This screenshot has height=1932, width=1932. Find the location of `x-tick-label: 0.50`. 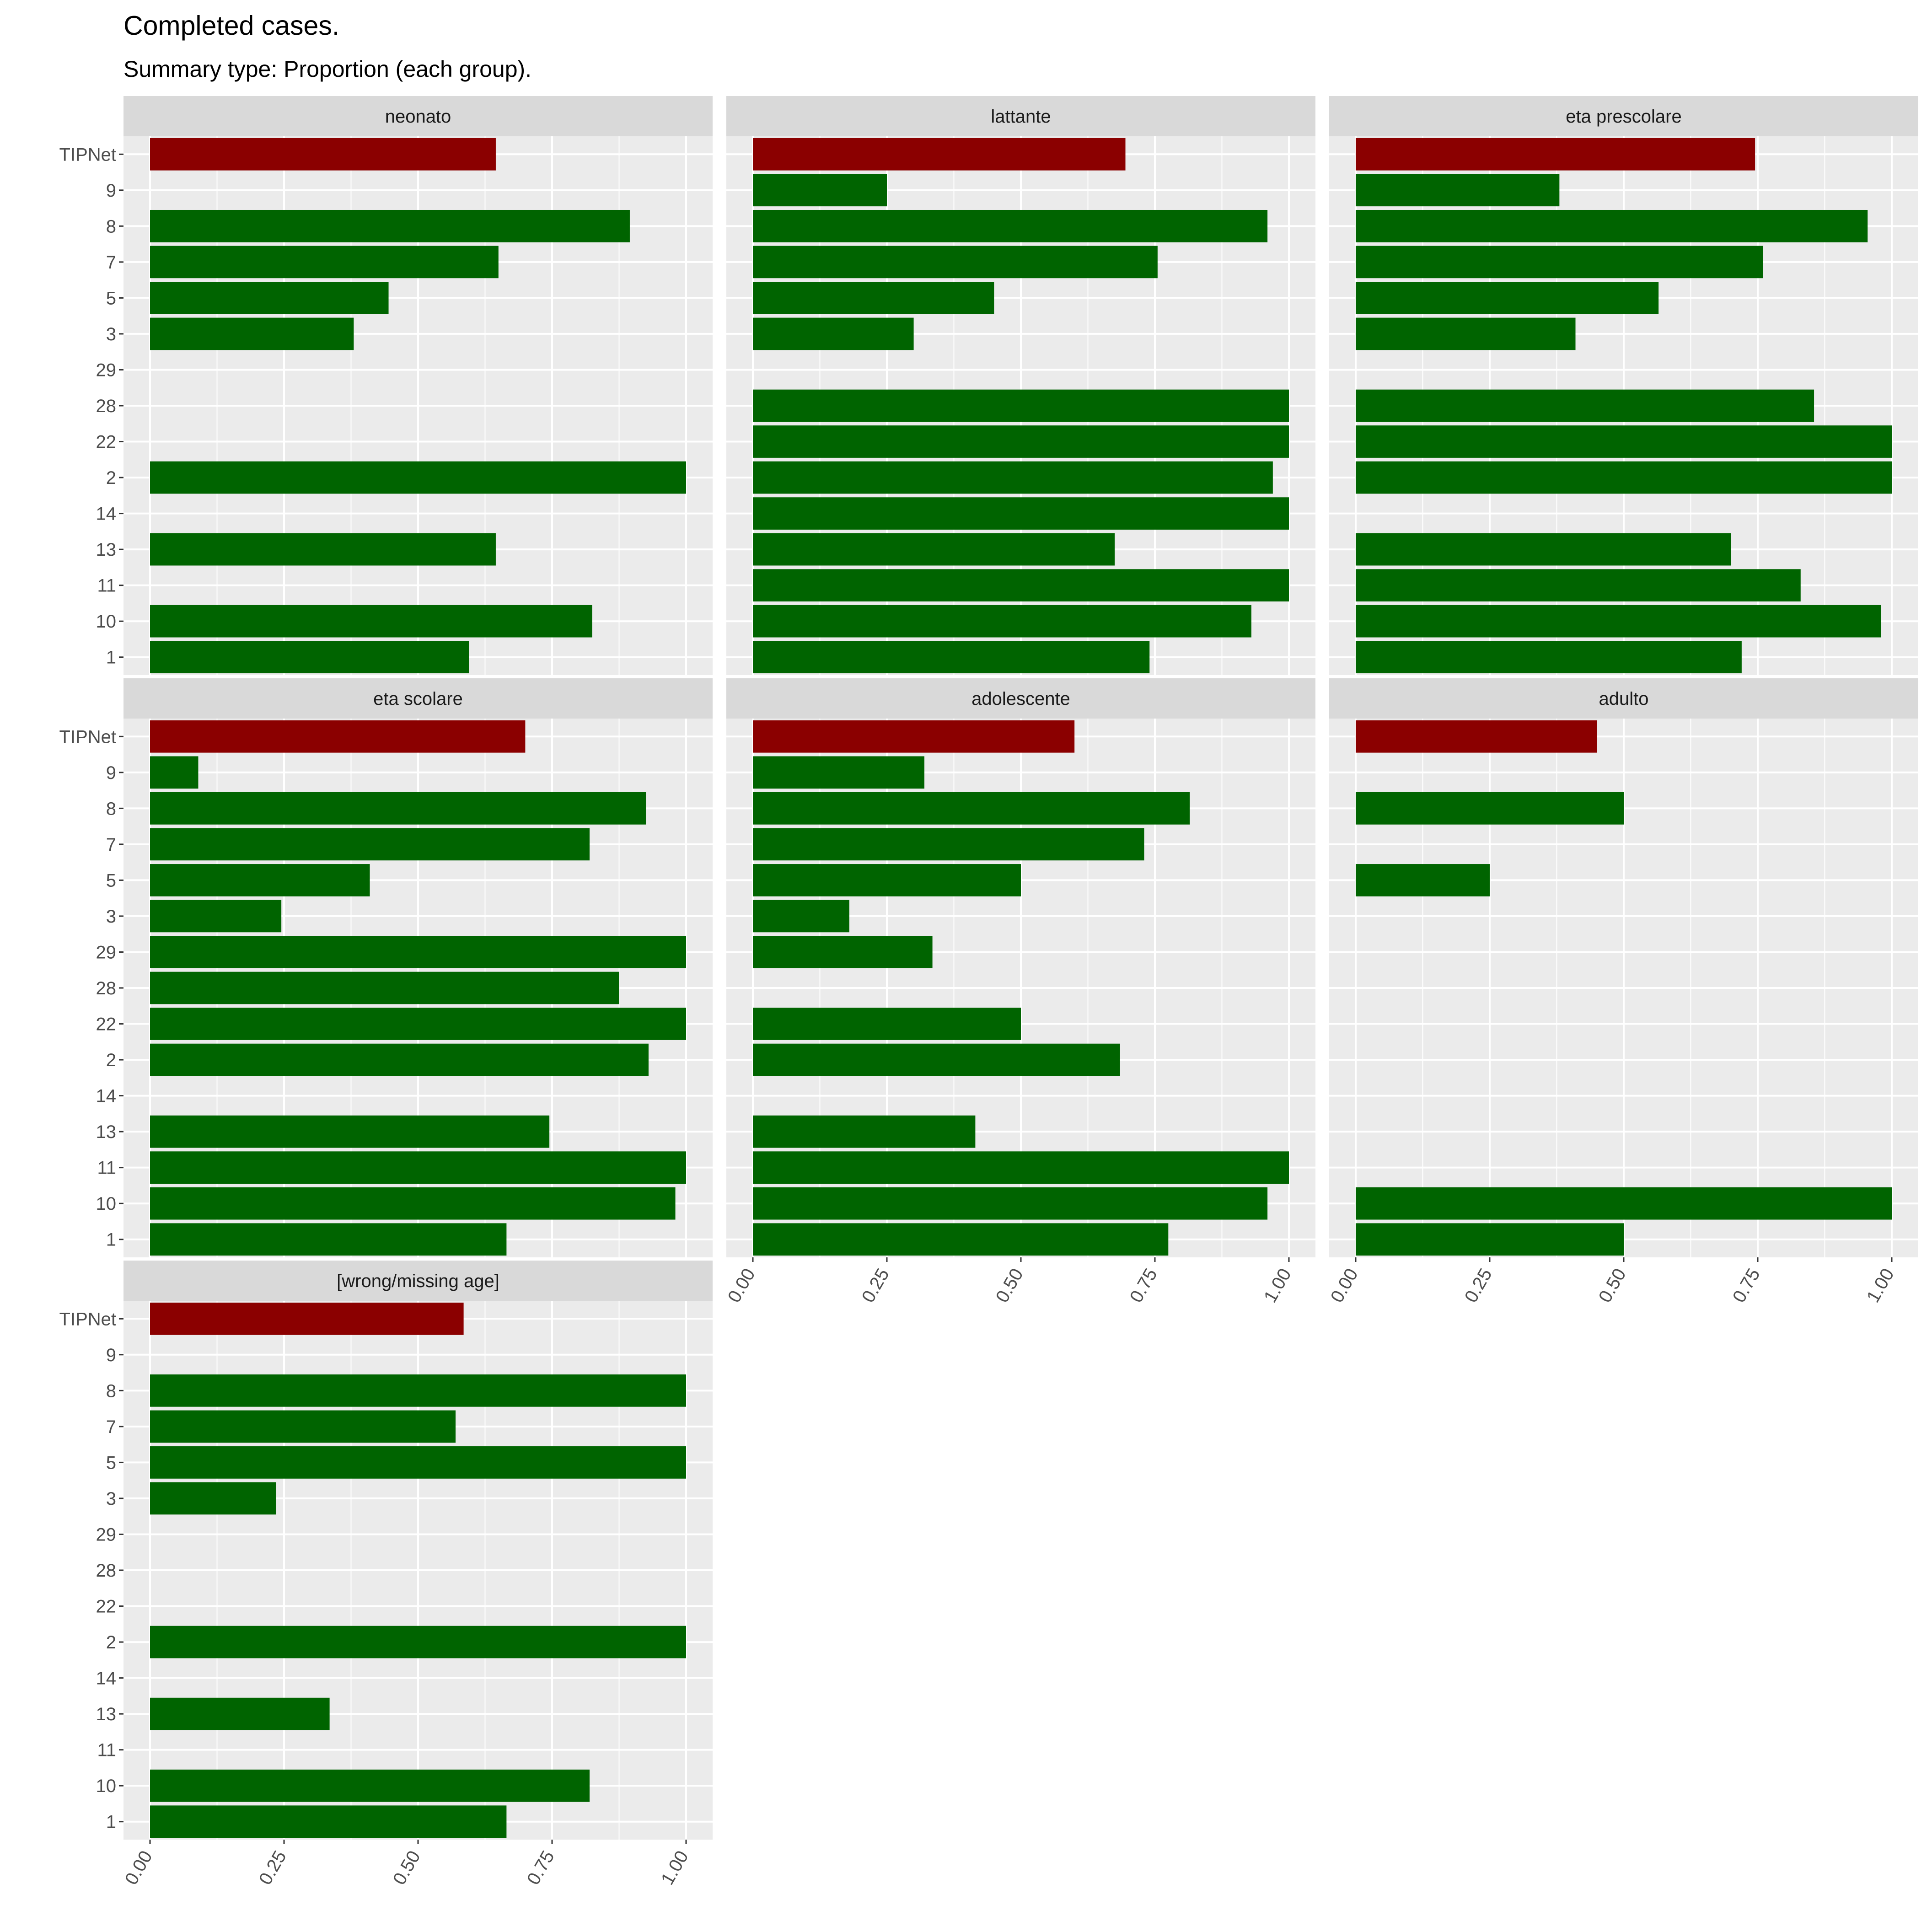

x-tick-label: 0.50 is located at coordinates (1009, 1285).